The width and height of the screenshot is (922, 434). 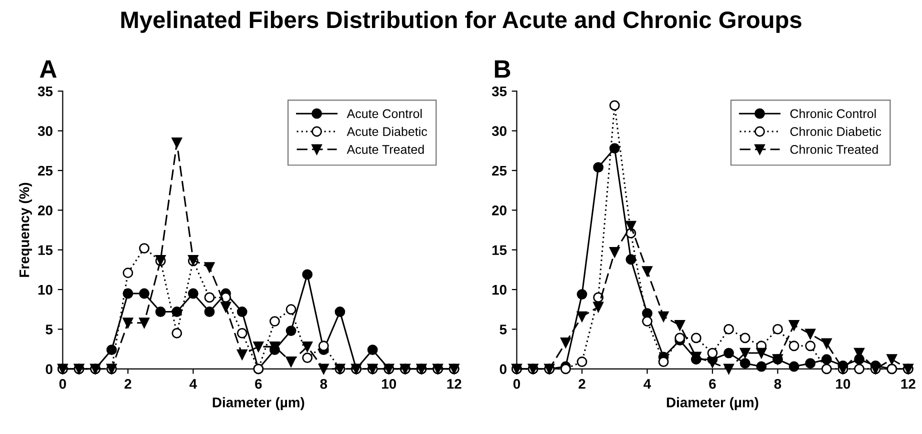 What do you see at coordinates (834, 149) in the screenshot?
I see `legend-label: Chronic Treated` at bounding box center [834, 149].